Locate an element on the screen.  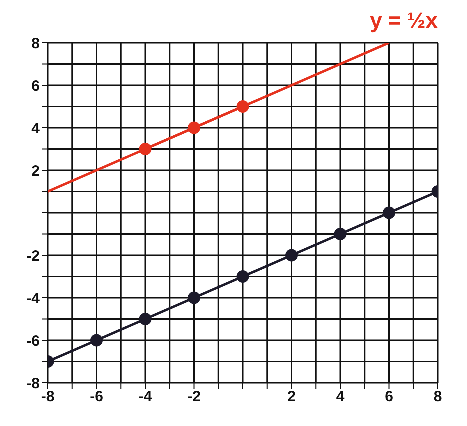
x-tick-label: -6 is located at coordinates (97, 397).